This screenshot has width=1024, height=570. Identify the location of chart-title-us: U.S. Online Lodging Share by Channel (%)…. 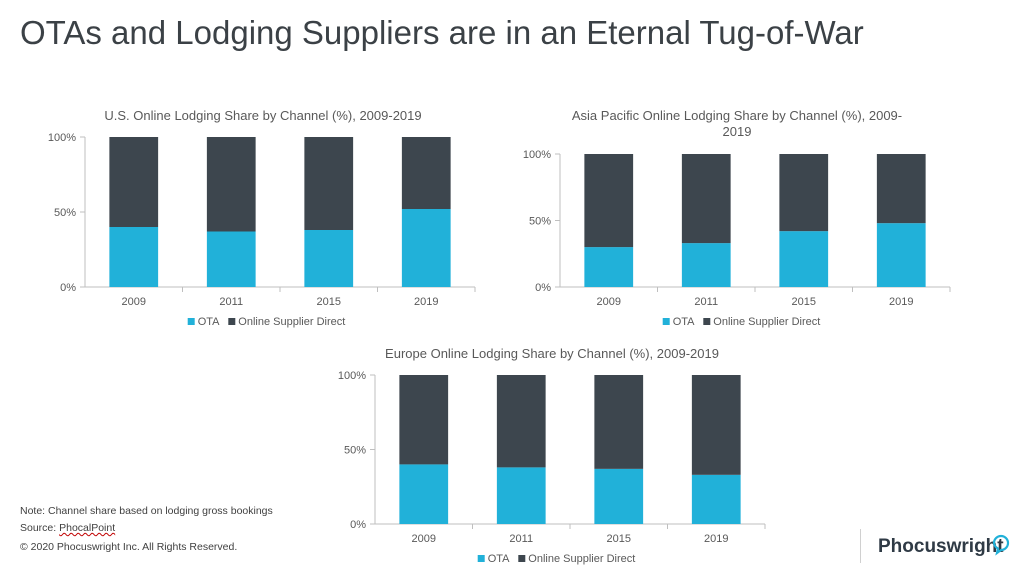
(263, 115).